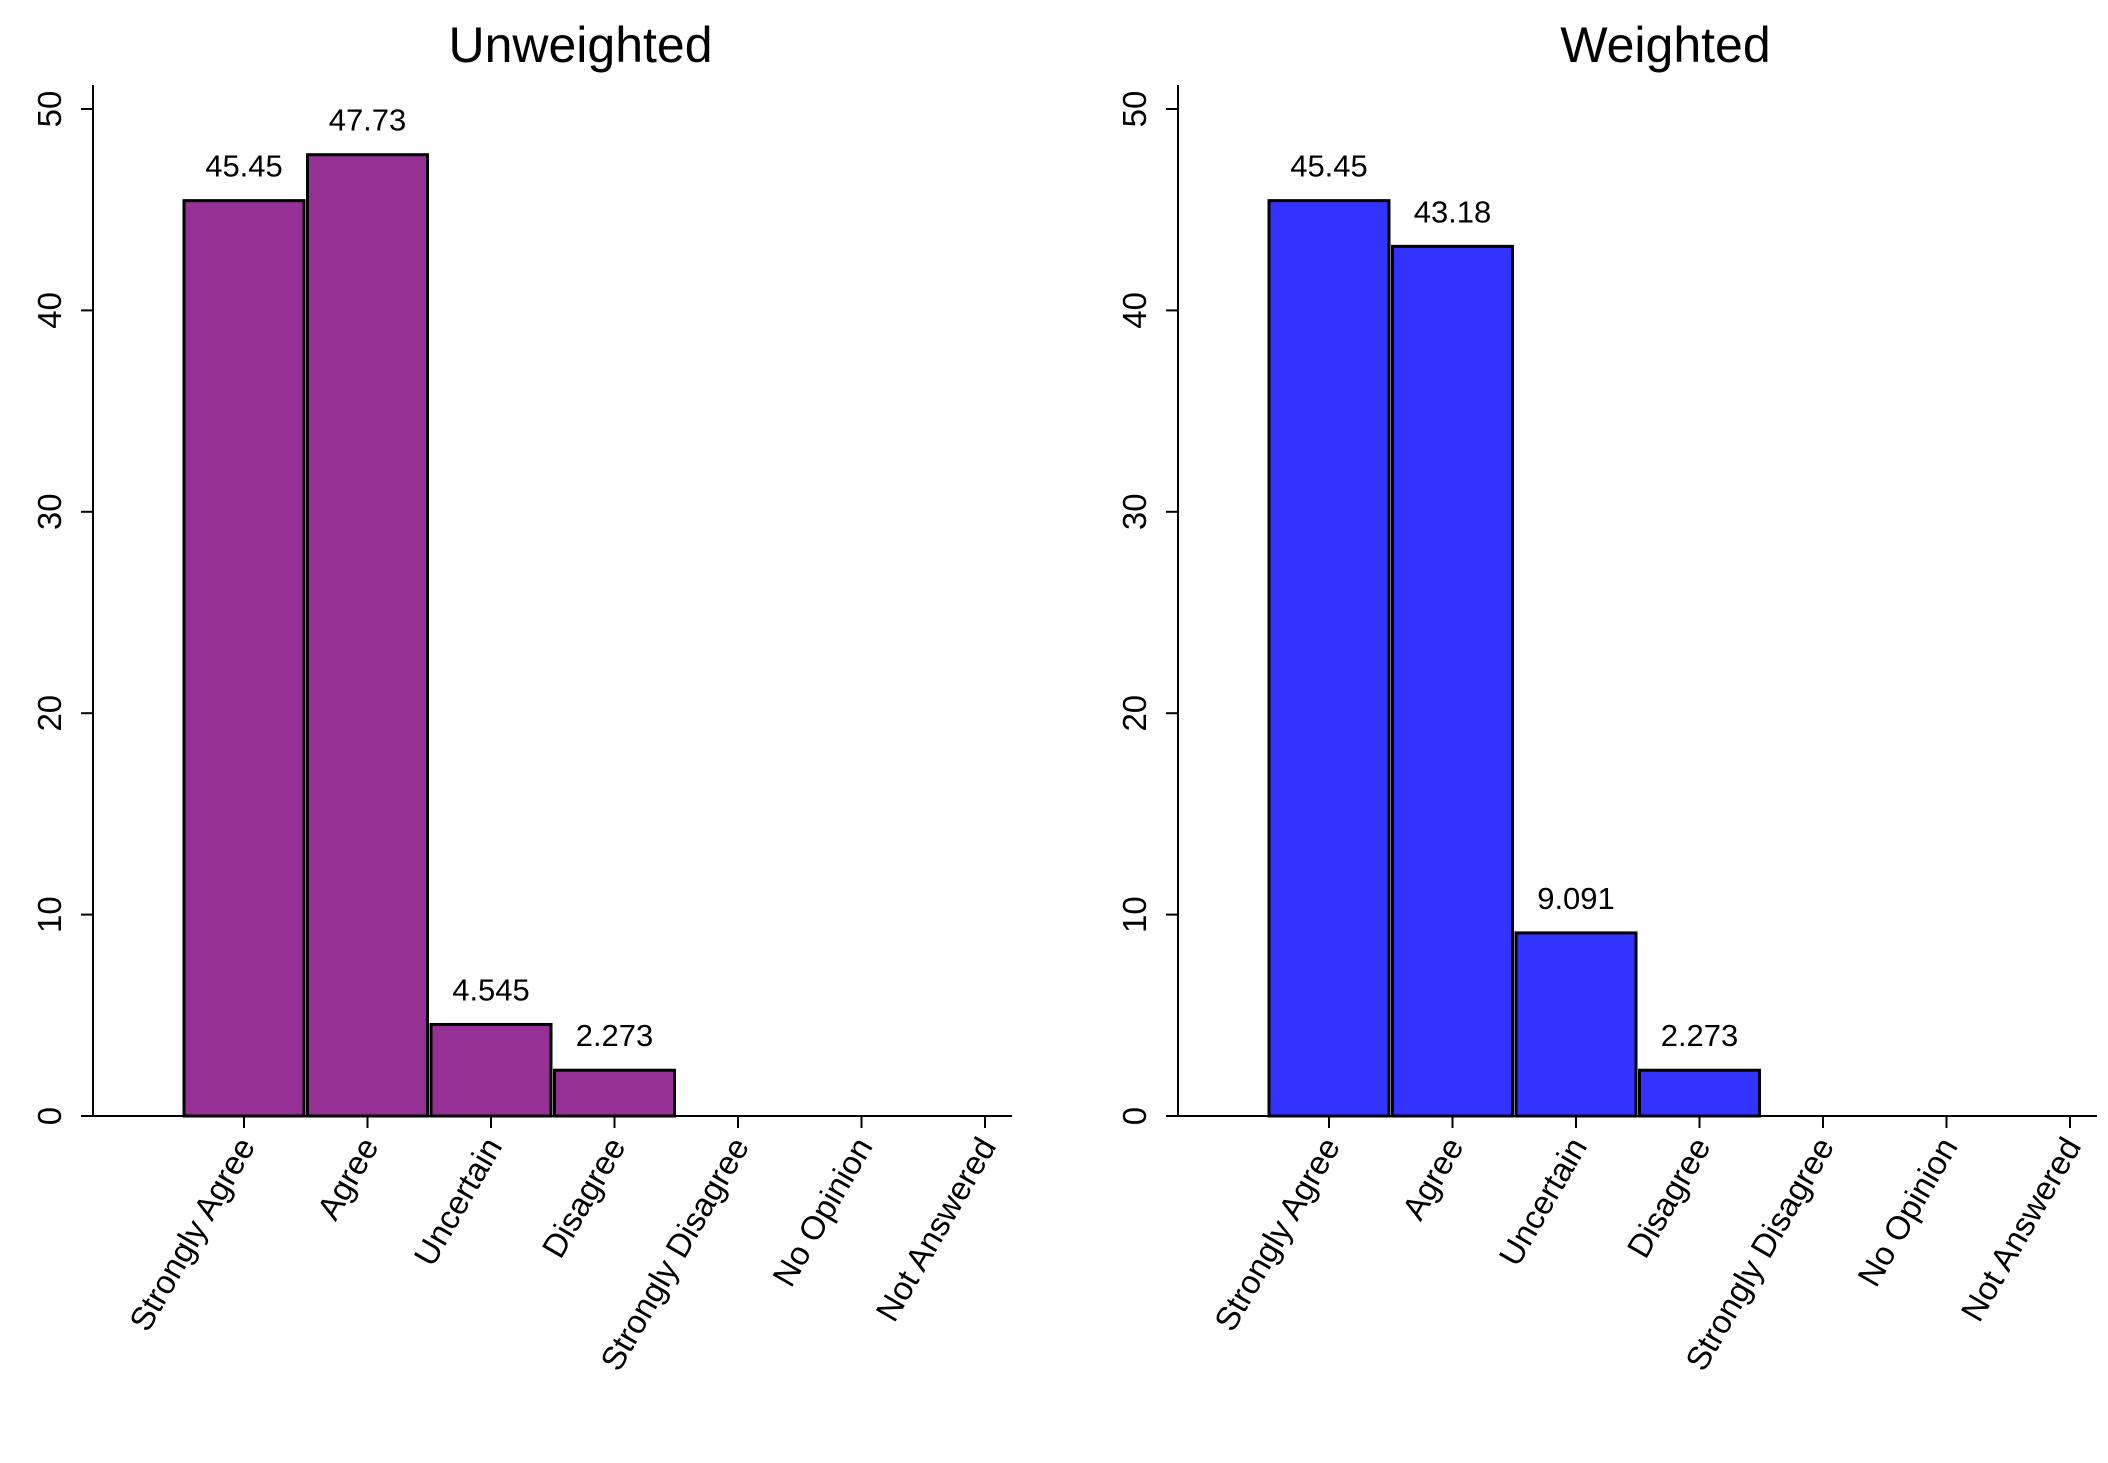 The image size is (2108, 1463). What do you see at coordinates (1665, 45) in the screenshot?
I see `chart-title: Weighted` at bounding box center [1665, 45].